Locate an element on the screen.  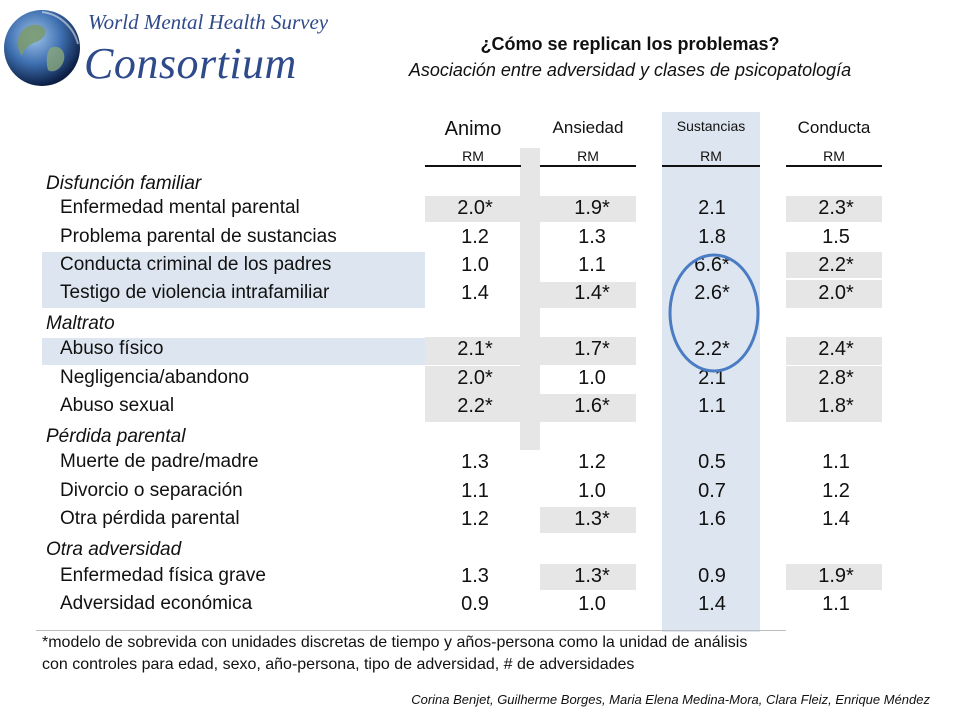
page-title: ¿Cómo se replican los problemas? is located at coordinates (630, 44).